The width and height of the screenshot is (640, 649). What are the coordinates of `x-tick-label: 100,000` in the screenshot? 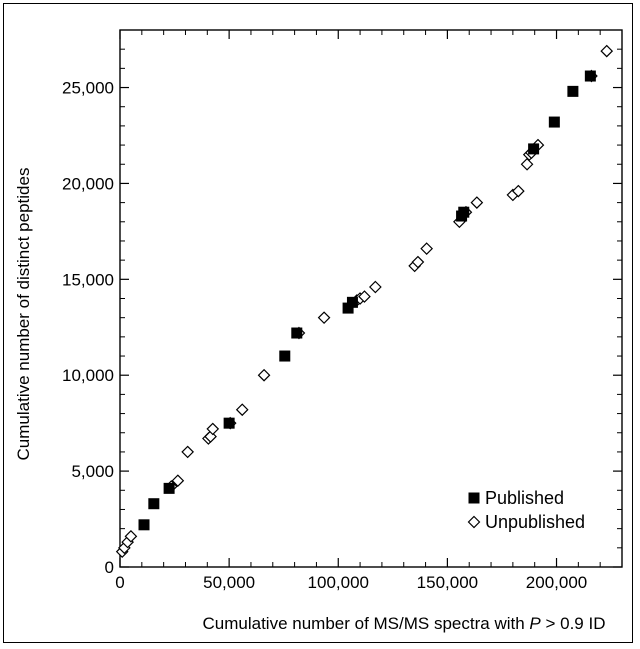 It's located at (338, 582).